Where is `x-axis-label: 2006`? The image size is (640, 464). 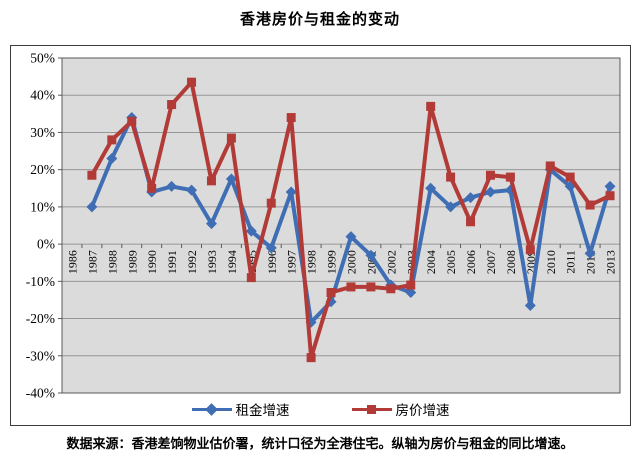 x-axis-label: 2006 is located at coordinates (471, 262).